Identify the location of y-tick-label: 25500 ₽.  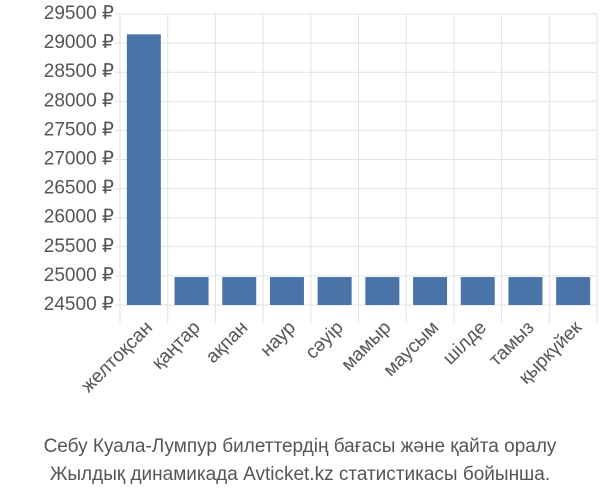
(79, 246).